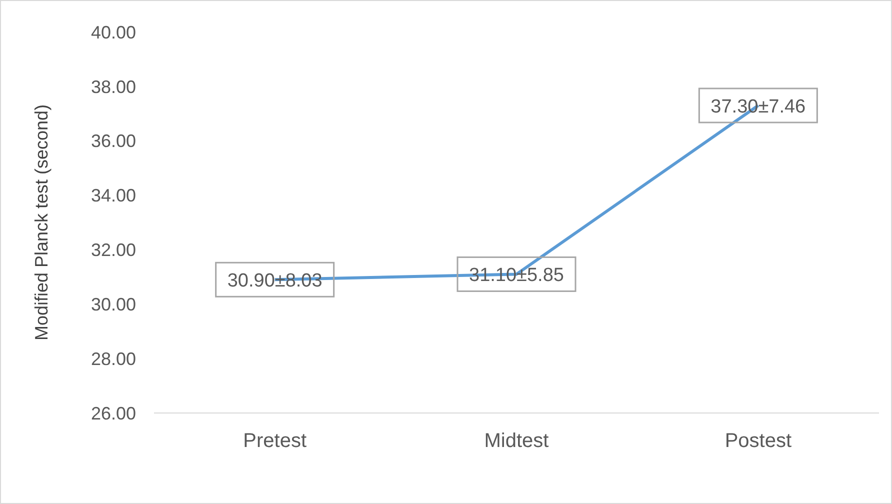 Image resolution: width=892 pixels, height=504 pixels. I want to click on y-tick-label: 30.00, so click(113, 304).